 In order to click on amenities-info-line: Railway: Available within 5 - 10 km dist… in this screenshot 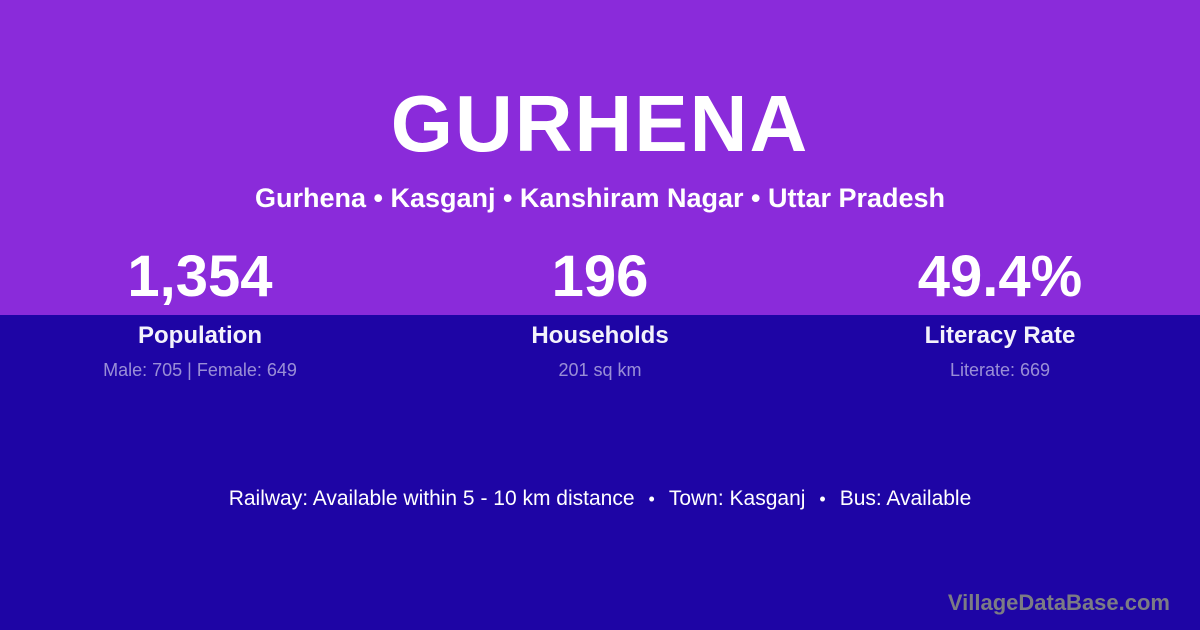, I will do `click(600, 499)`.